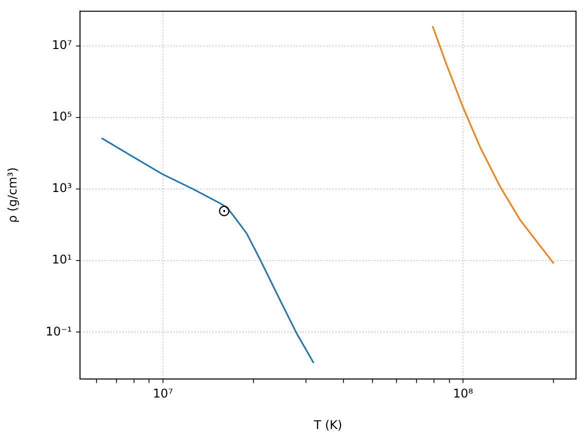 This screenshot has height=437, width=586. Describe the element at coordinates (463, 393) in the screenshot. I see `x-tick-label: 10⁸` at that location.